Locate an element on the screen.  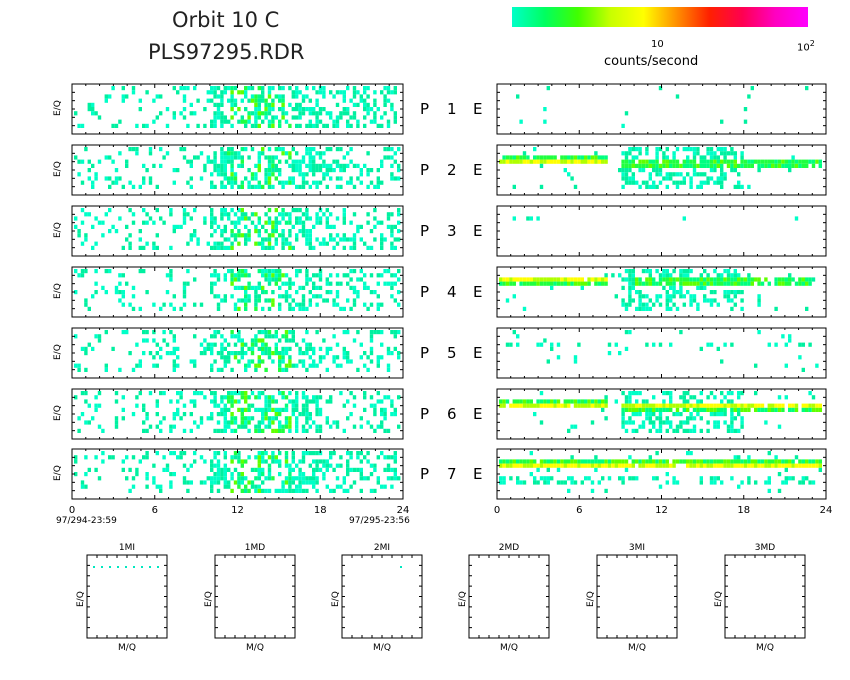
right-xtick-label: 0 is located at coordinates (497, 510).